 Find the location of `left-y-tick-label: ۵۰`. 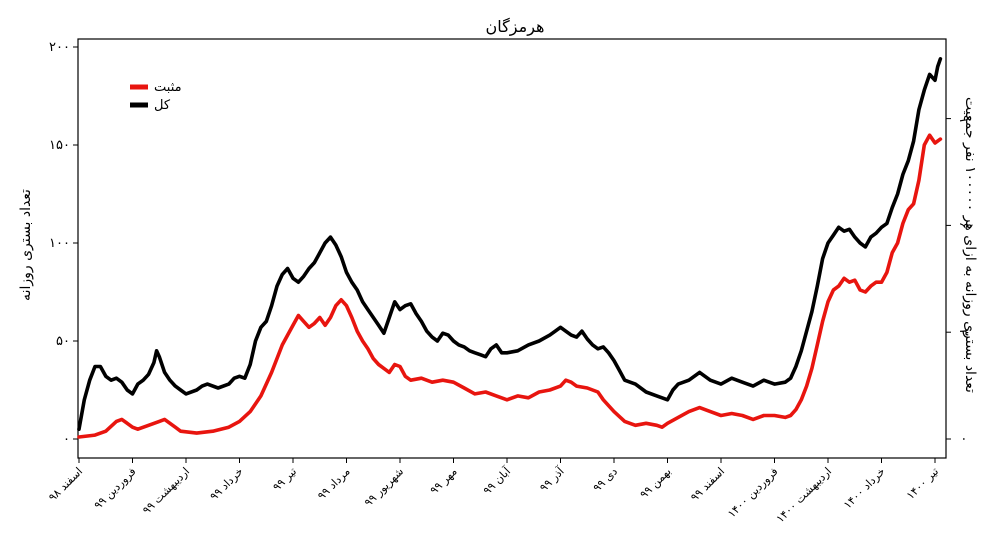

left-y-tick-label: ۵۰ is located at coordinates (63, 341).